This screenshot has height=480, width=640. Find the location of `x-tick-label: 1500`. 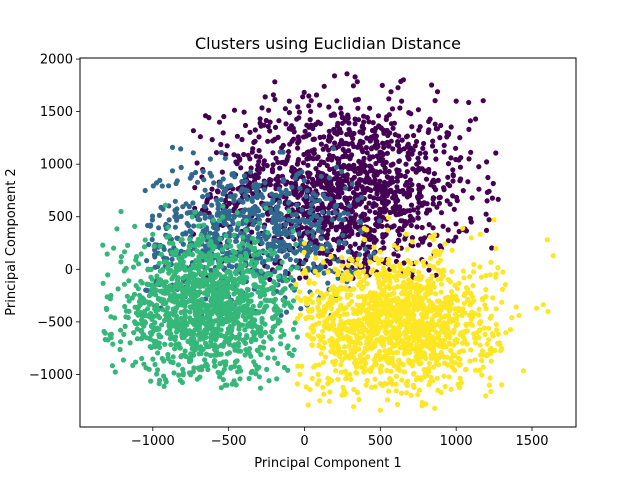

x-tick-label: 1500 is located at coordinates (531, 441).